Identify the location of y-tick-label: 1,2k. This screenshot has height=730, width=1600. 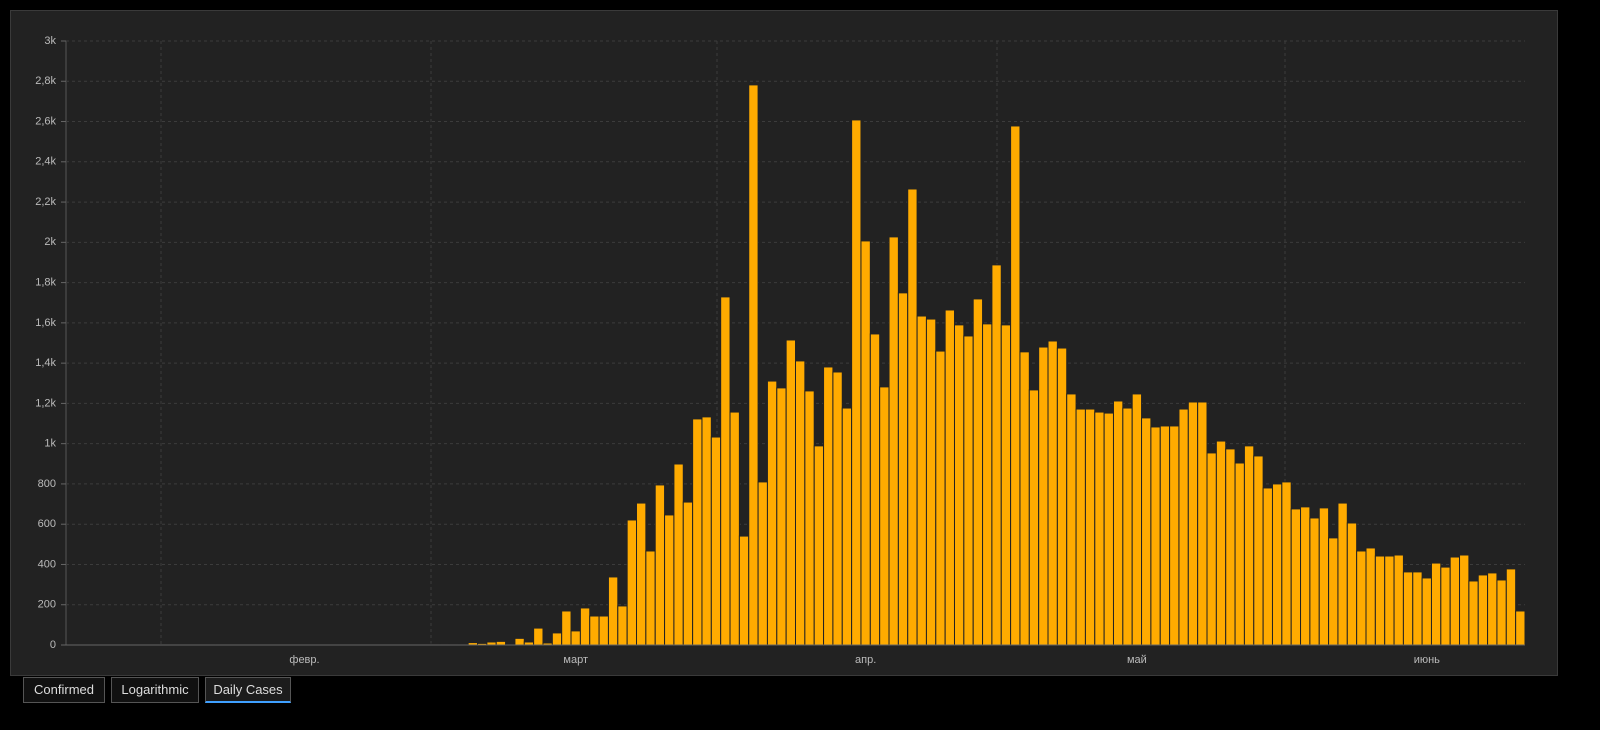
(45, 403).